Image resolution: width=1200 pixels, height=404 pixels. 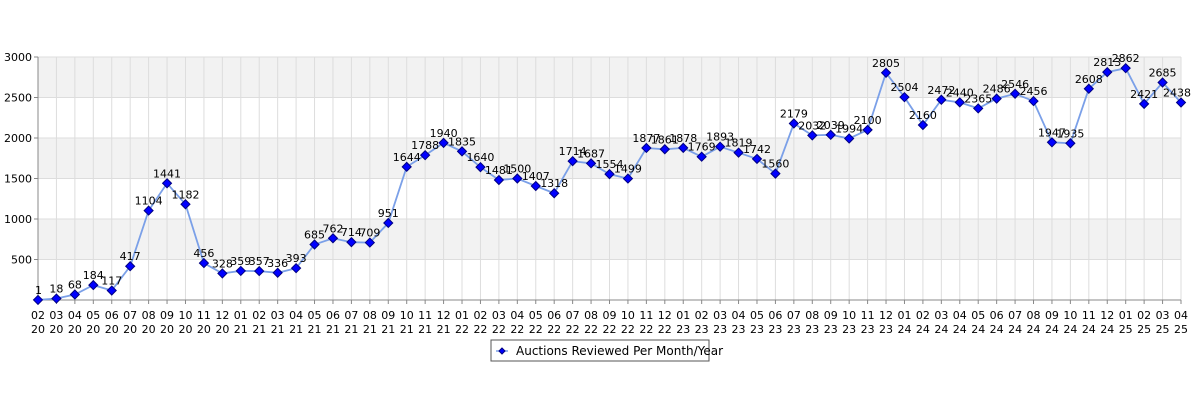 I want to click on data-label: 359, so click(x=240, y=261).